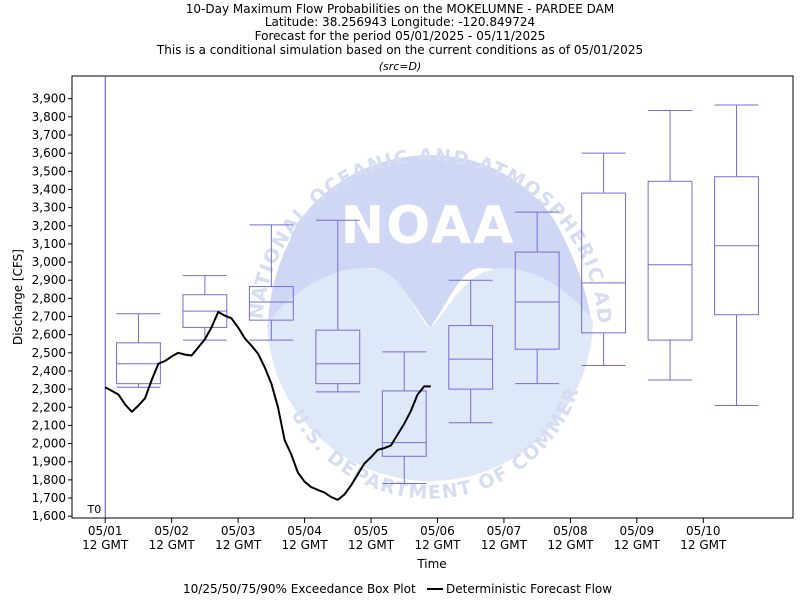 The height and width of the screenshot is (600, 800). What do you see at coordinates (49, 462) in the screenshot?
I see `y-tick-label: 1,900` at bounding box center [49, 462].